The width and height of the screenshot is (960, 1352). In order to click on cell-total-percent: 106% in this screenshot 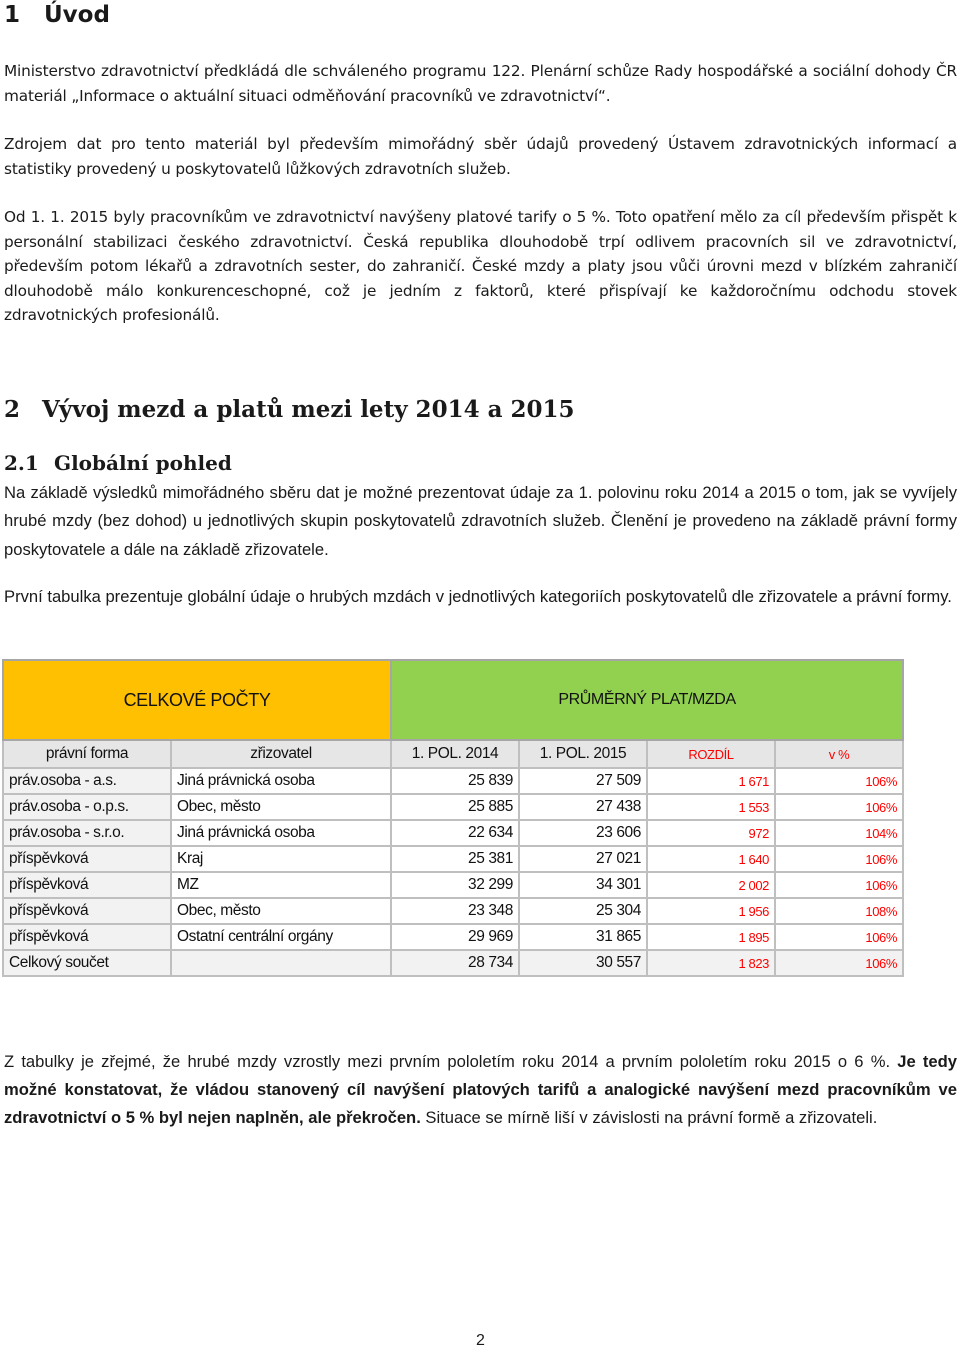, I will do `click(839, 963)`.